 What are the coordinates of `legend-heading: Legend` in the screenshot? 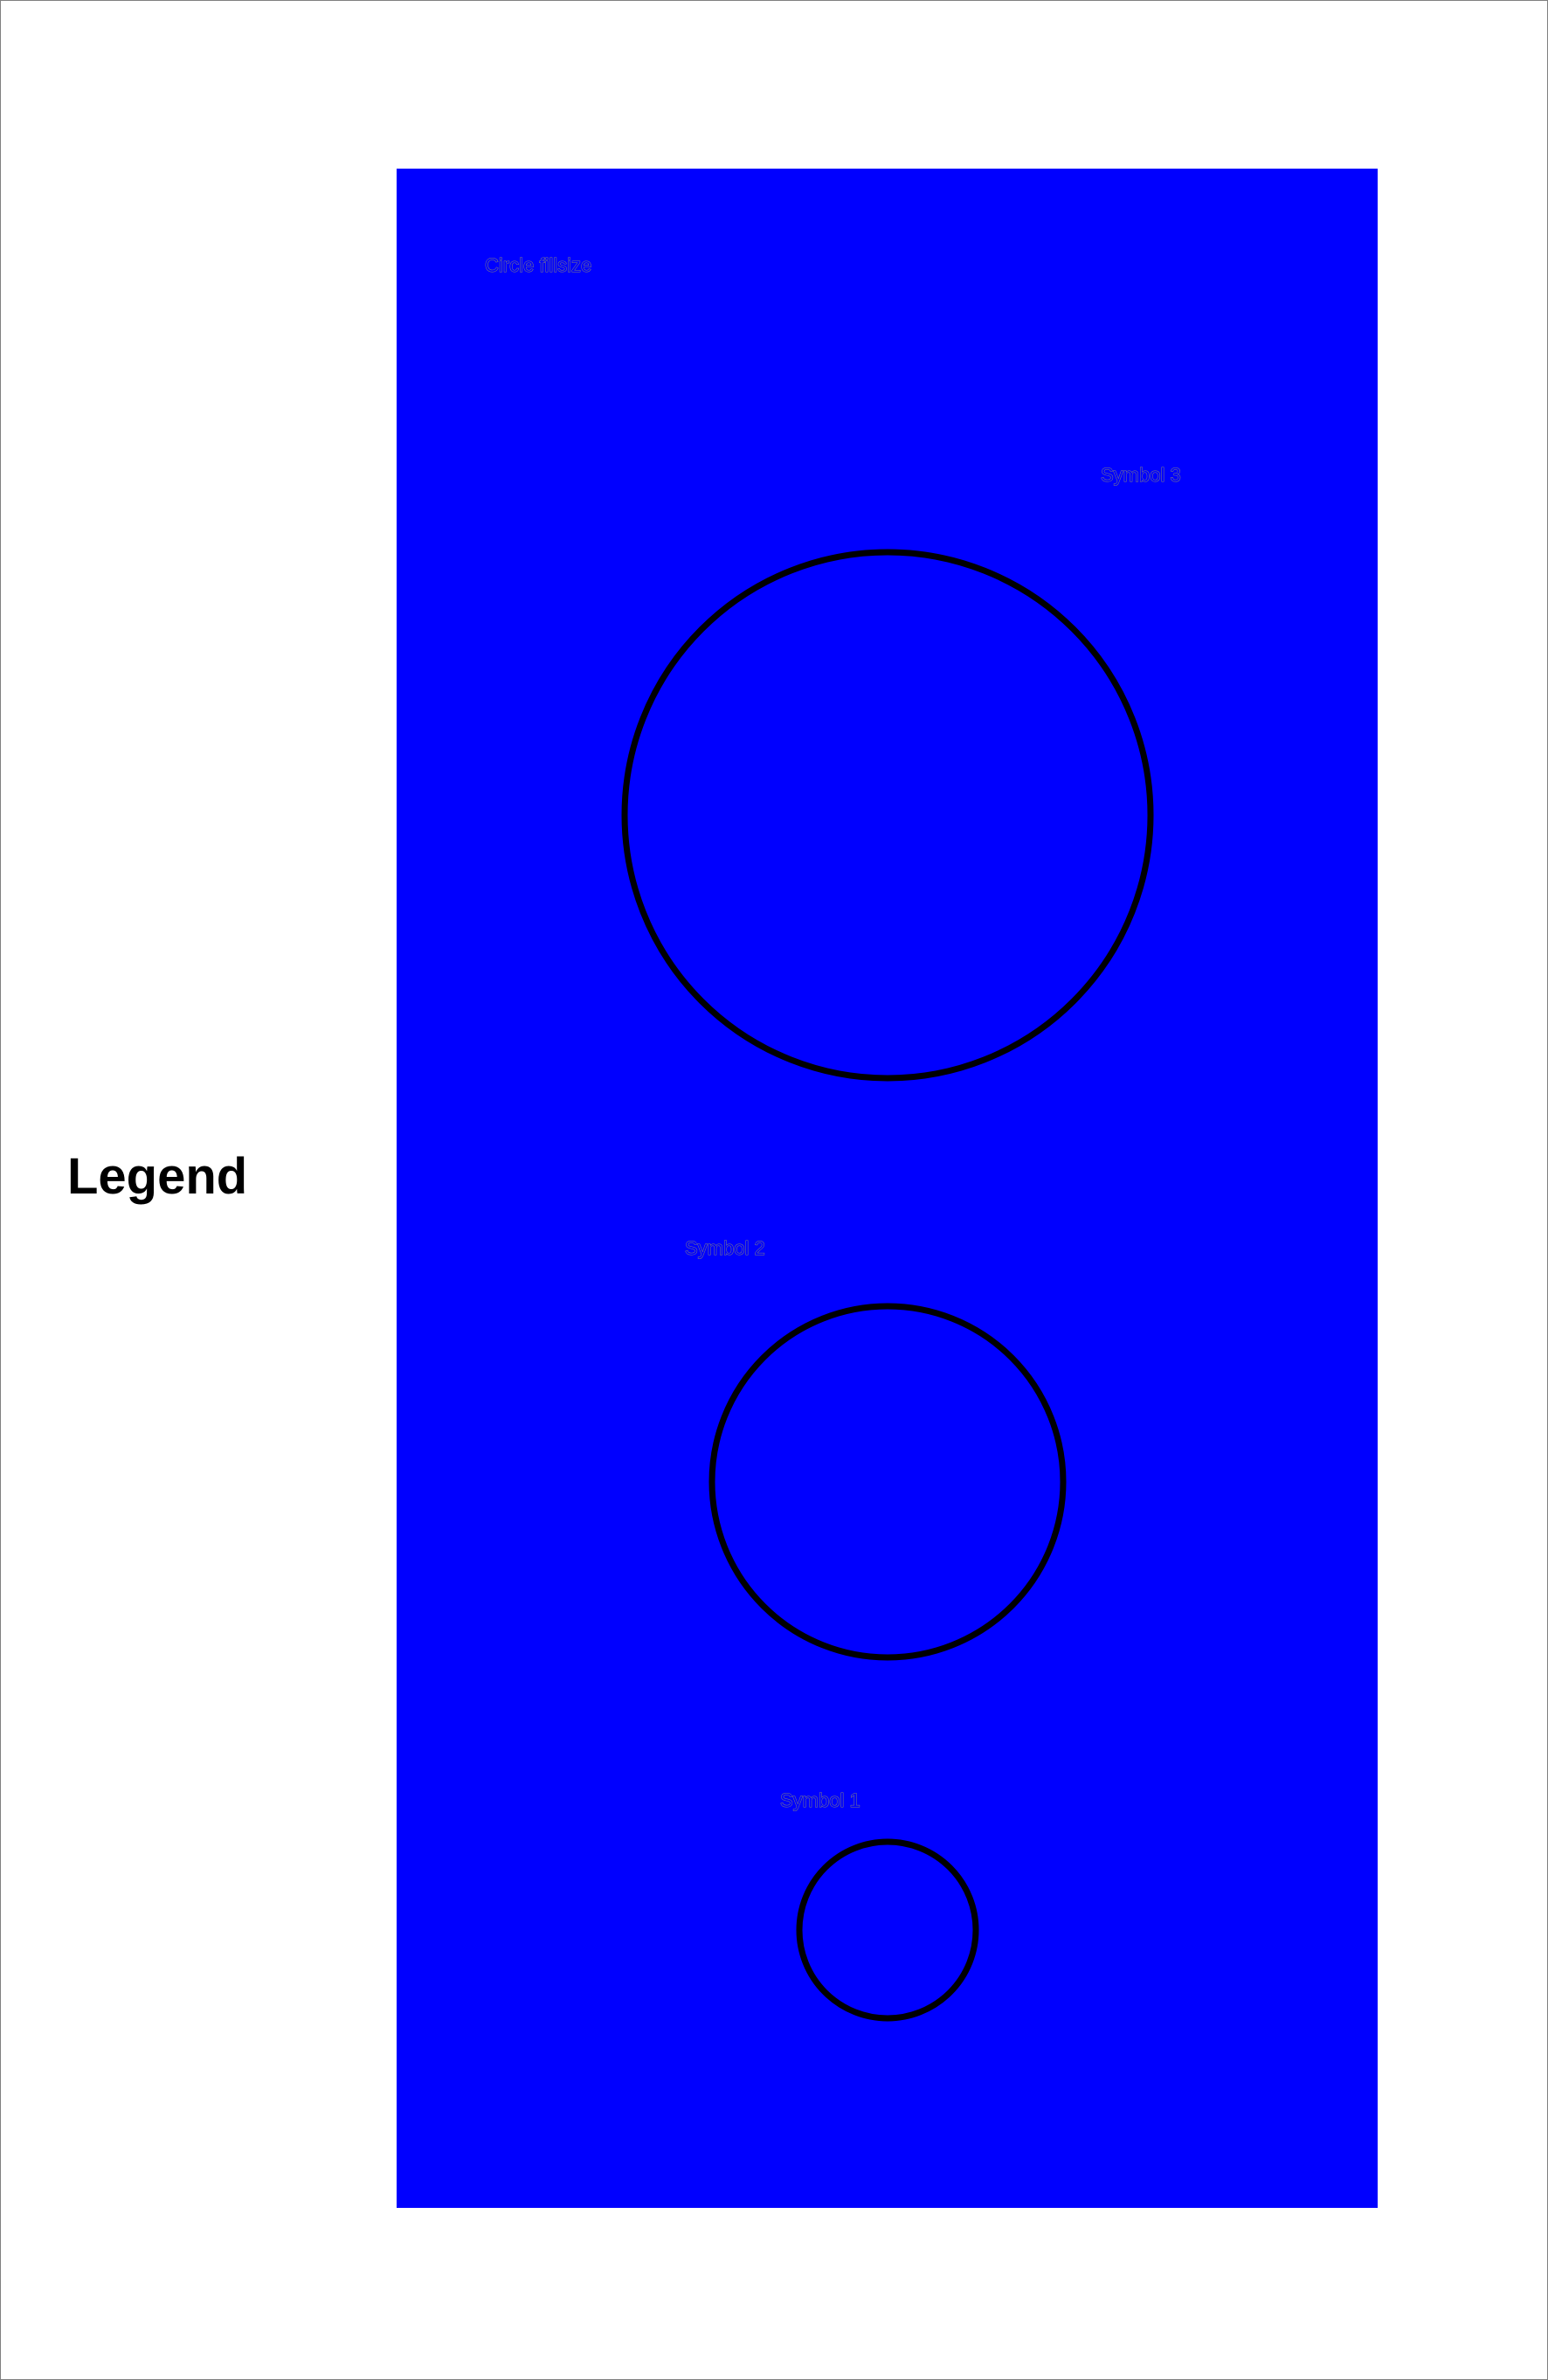 It's located at (157, 1176).